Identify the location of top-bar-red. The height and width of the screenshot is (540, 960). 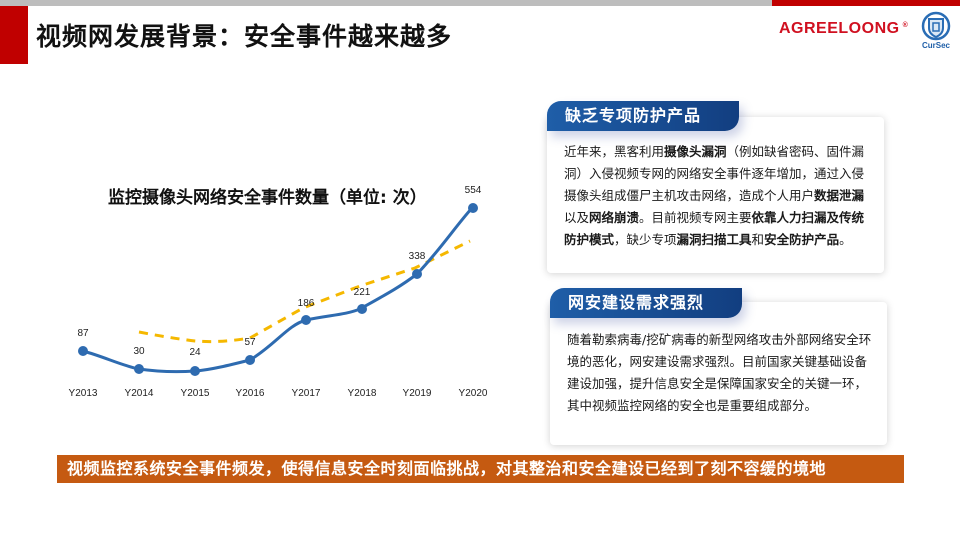
(866, 3).